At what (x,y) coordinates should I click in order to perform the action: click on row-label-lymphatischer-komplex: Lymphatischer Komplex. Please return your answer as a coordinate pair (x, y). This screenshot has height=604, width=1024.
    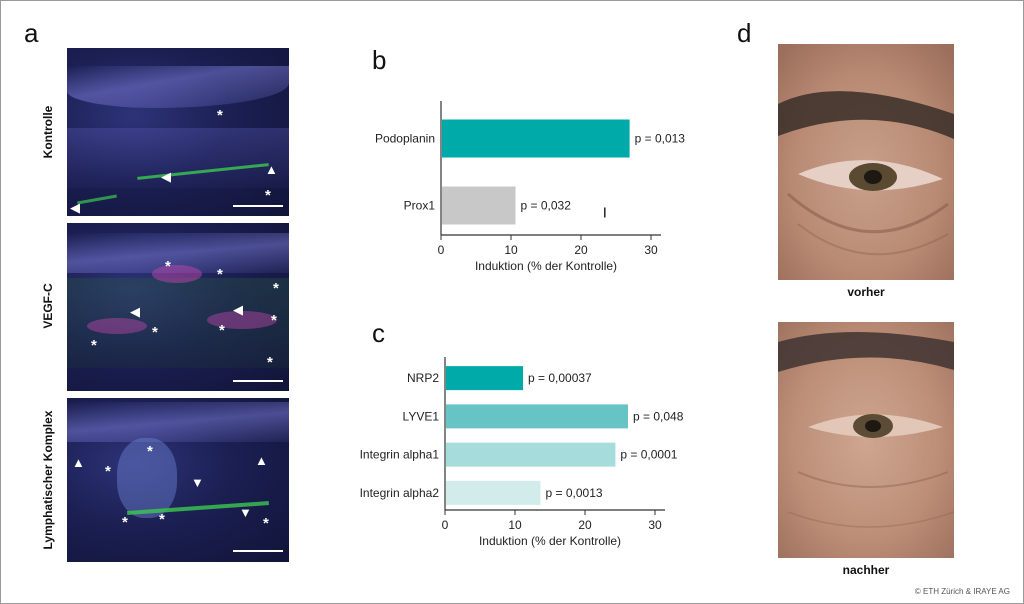
    Looking at the image, I should click on (48, 480).